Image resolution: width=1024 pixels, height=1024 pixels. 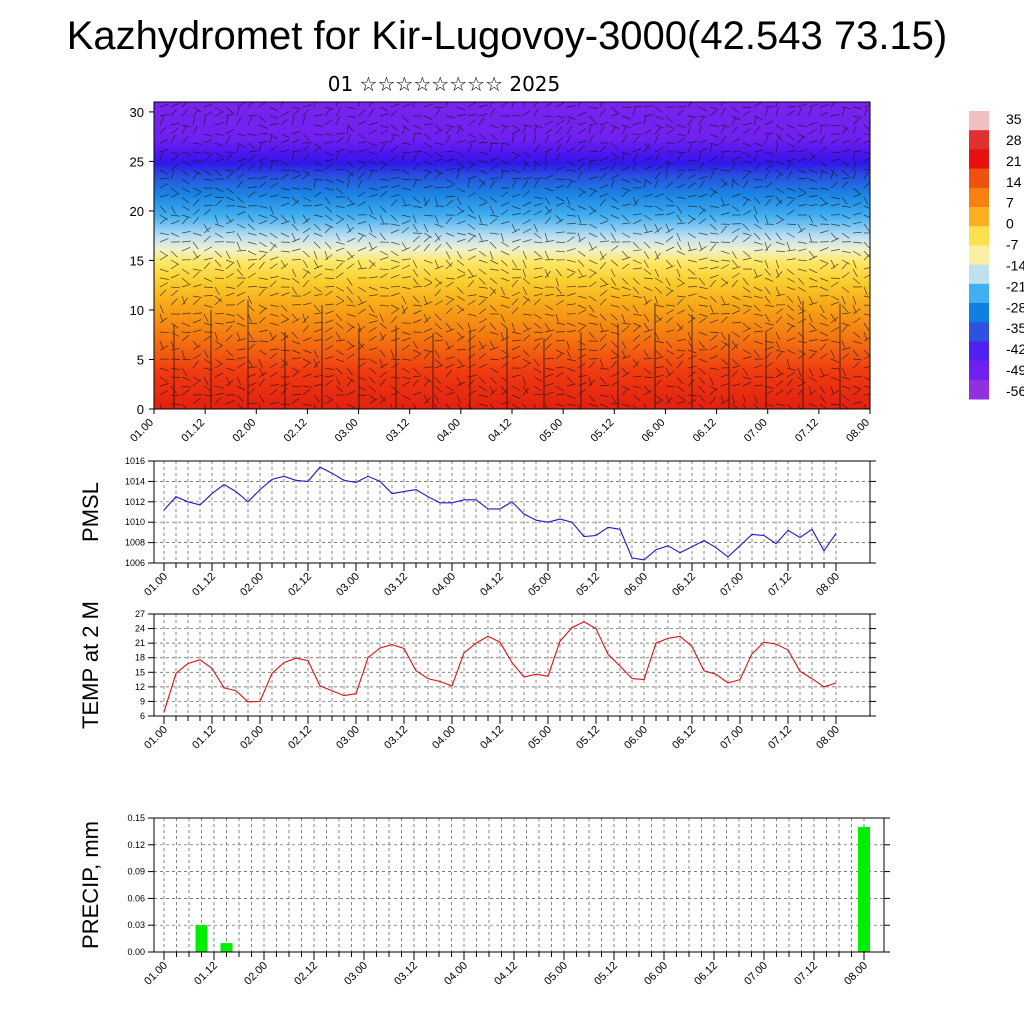 What do you see at coordinates (137, 260) in the screenshot?
I see `heatmap-y-tick-label: 15` at bounding box center [137, 260].